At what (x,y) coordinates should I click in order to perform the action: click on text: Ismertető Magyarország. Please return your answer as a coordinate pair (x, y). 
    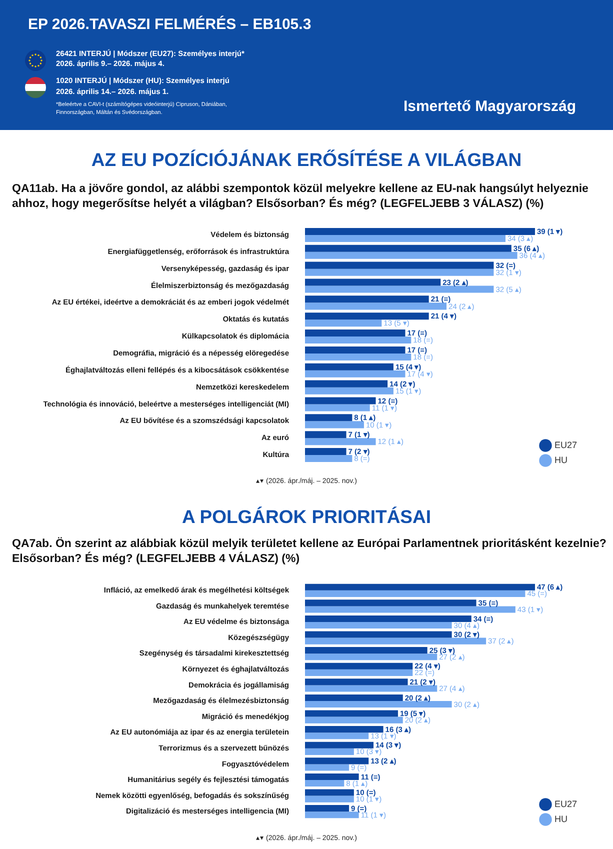
    Looking at the image, I should click on (489, 106).